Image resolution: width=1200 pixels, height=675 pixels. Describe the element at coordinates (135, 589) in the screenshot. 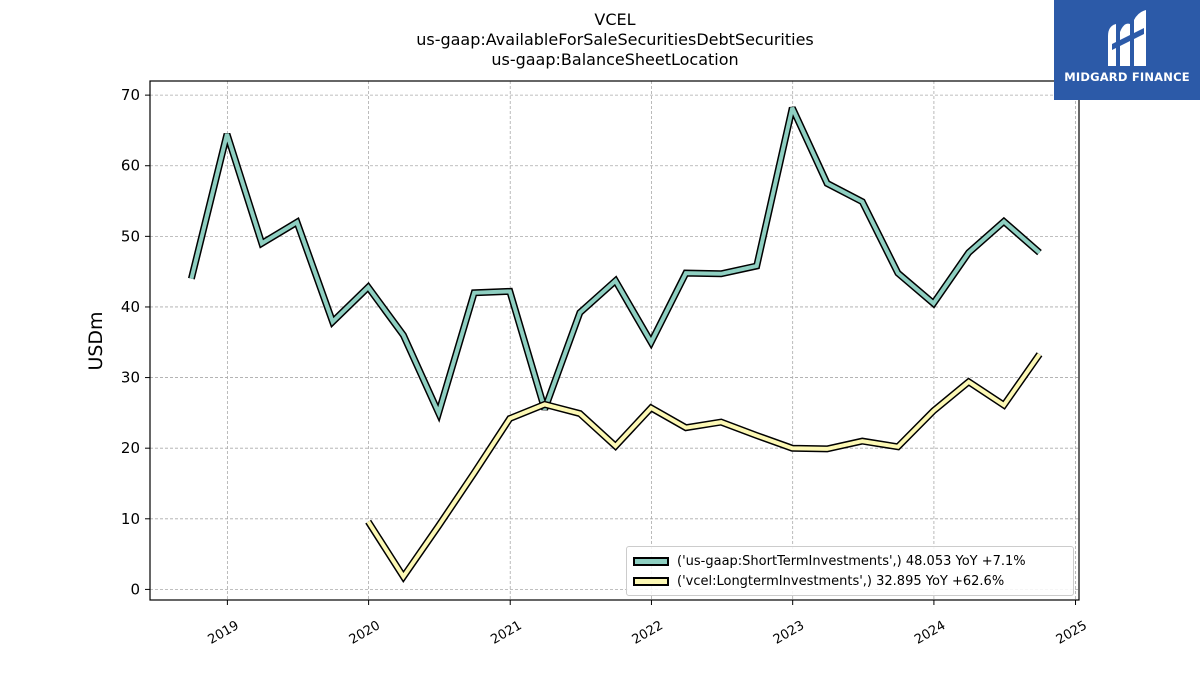

I see `y-tick-label: 0` at that location.